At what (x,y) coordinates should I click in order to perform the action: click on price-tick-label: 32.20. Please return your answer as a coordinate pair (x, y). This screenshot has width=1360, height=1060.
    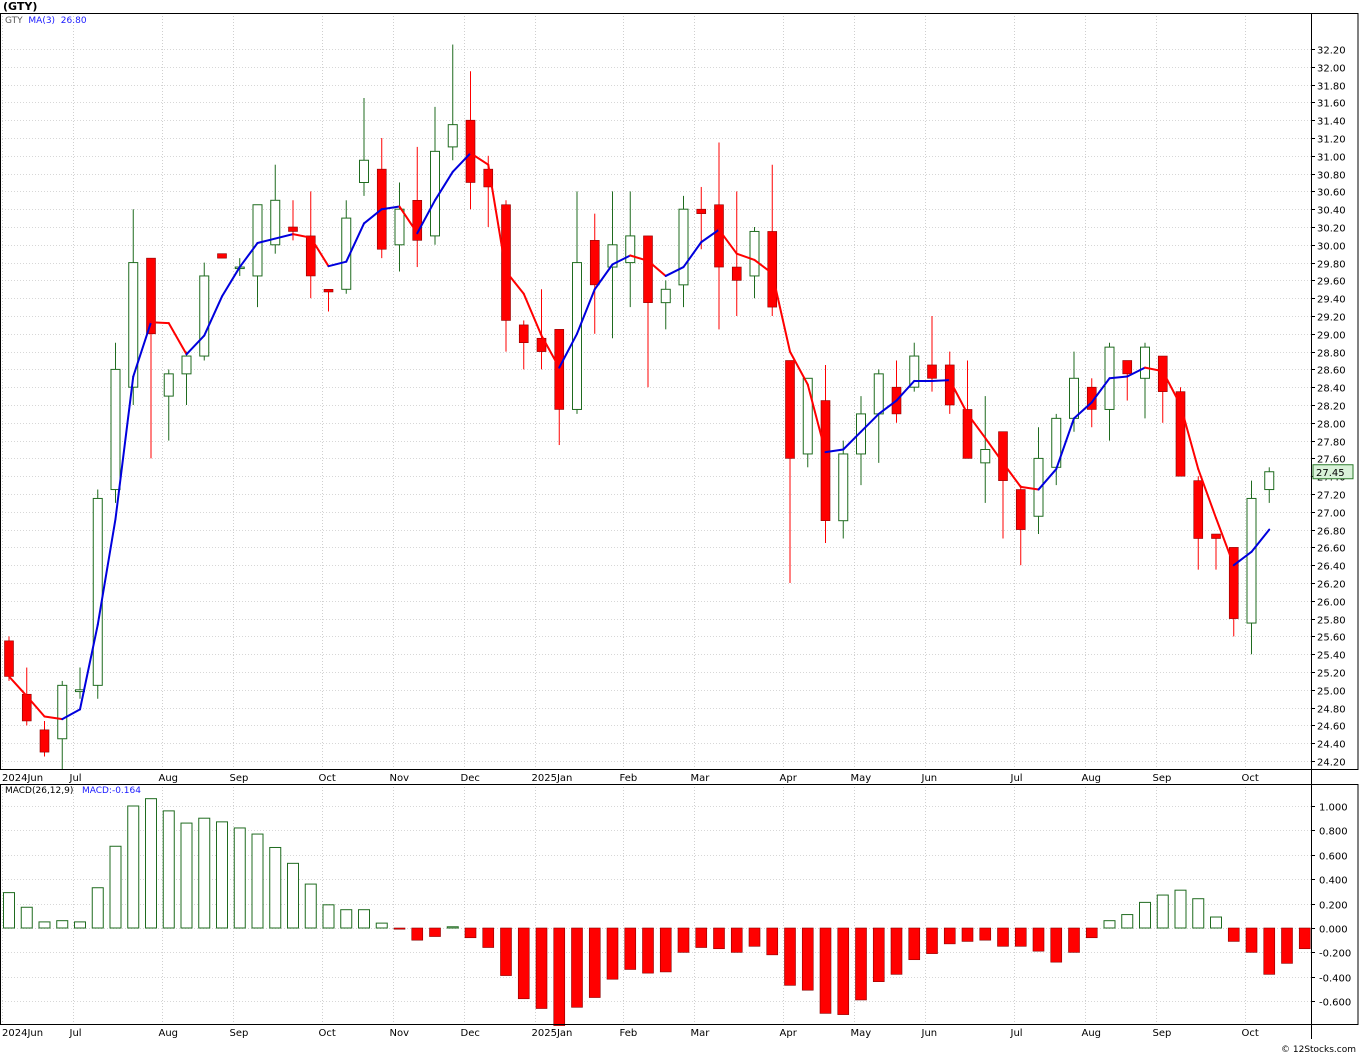
    Looking at the image, I should click on (1331, 51).